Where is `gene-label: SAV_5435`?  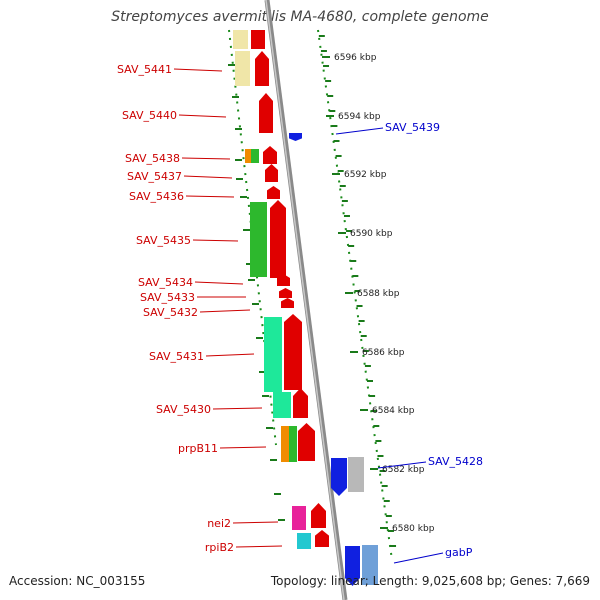
gene-label: SAV_5435 is located at coordinates (163, 240).